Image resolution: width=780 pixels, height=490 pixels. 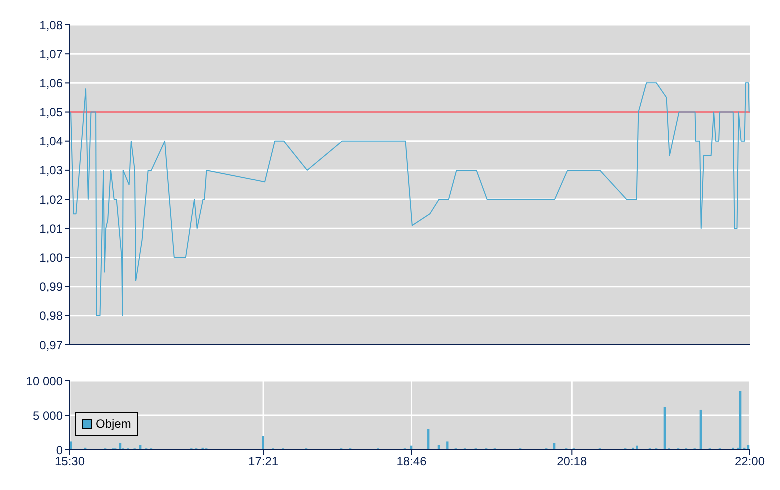 What do you see at coordinates (70, 461) in the screenshot?
I see `x-tick-label: 15:30` at bounding box center [70, 461].